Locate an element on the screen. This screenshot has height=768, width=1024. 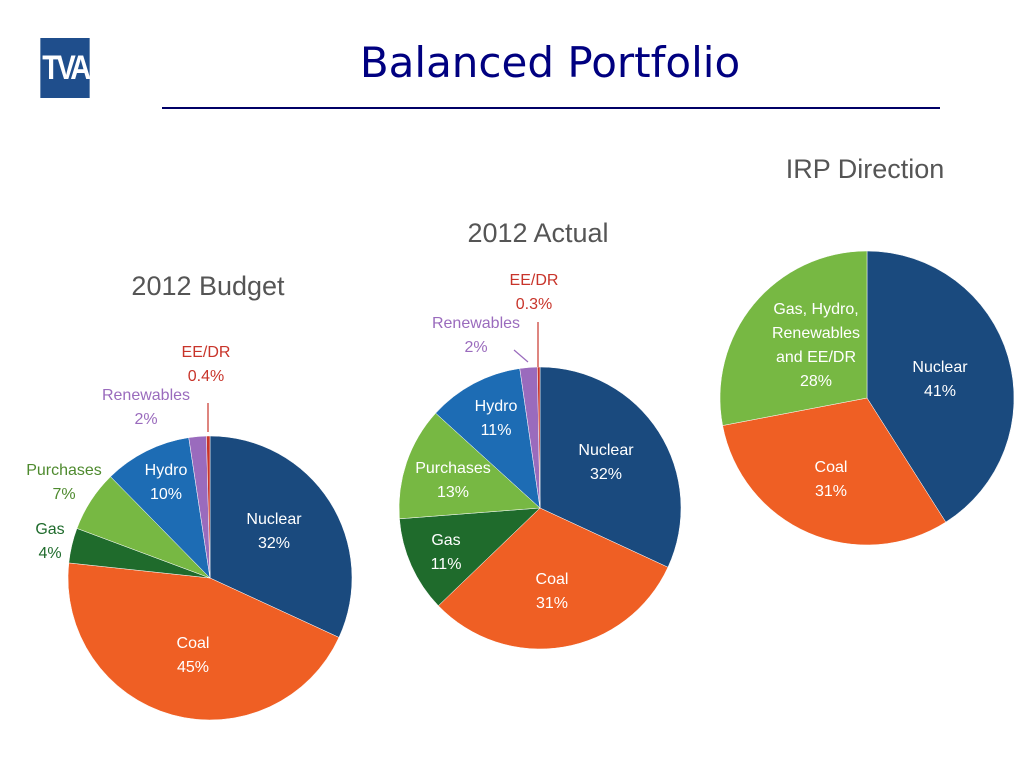
data-label-coal: Coal 45% is located at coordinates (193, 655).